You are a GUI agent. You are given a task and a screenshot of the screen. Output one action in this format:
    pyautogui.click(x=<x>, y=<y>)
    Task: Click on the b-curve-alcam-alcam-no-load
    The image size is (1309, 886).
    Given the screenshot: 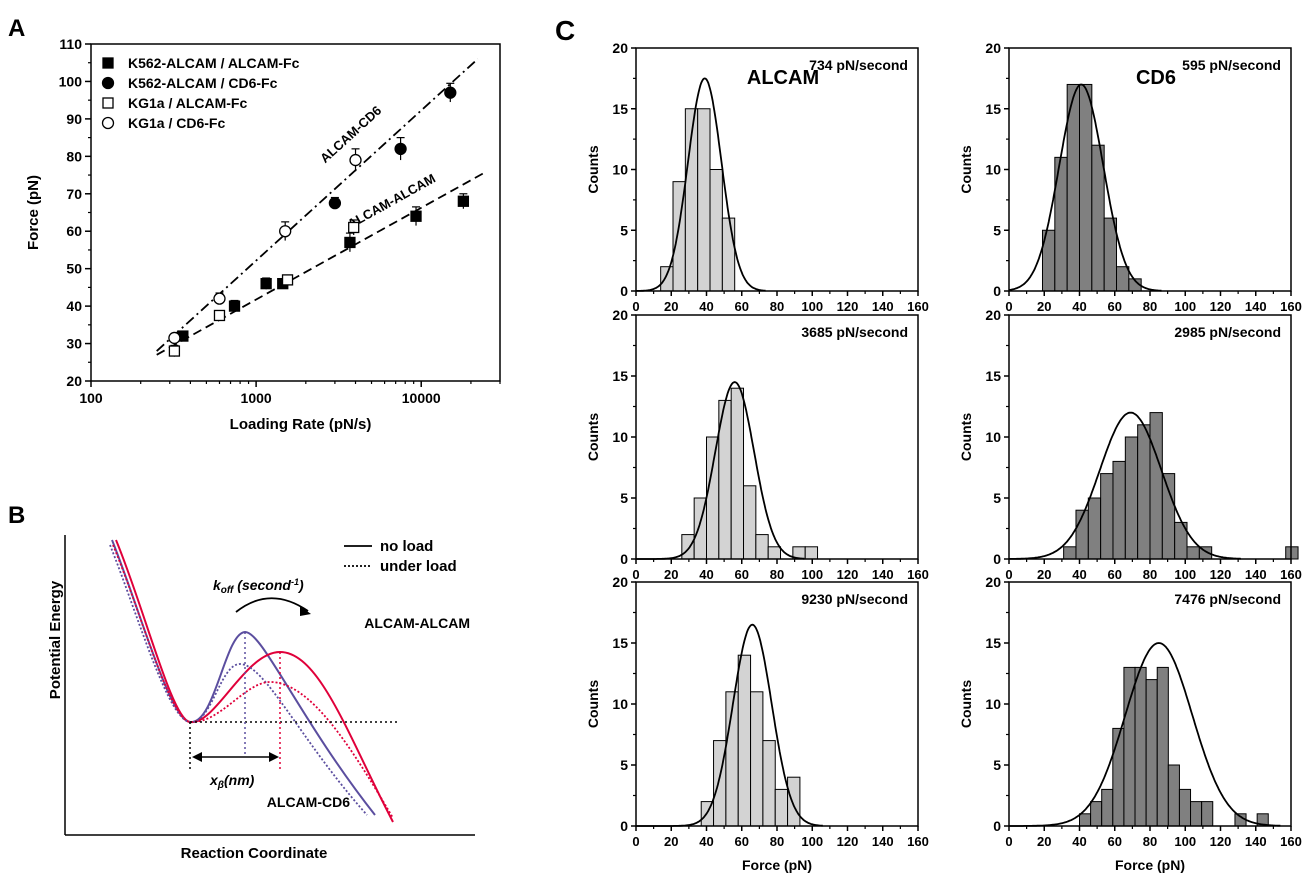 What is the action you would take?
    pyautogui.click(x=254, y=681)
    